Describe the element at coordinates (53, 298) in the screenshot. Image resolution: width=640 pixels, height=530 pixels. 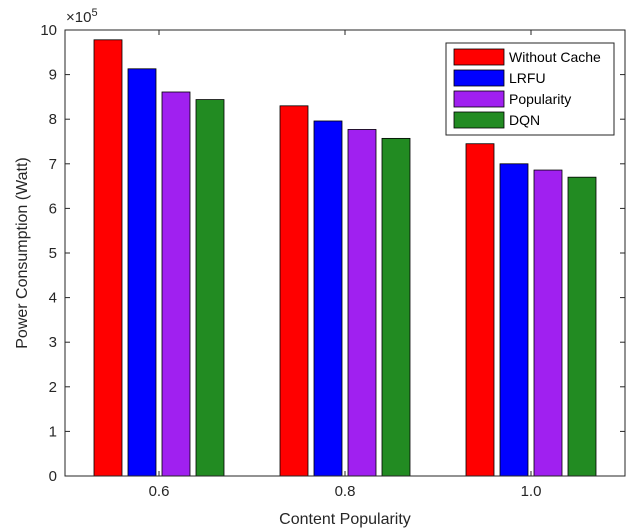
I see `y-tick-label: 4` at that location.